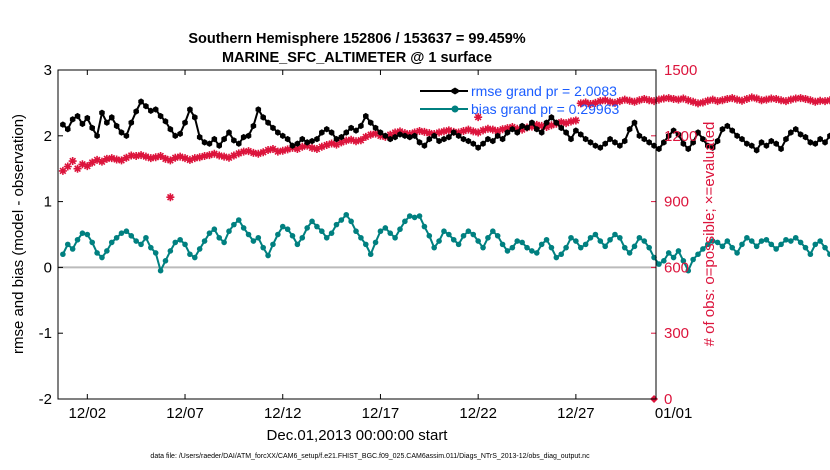 The image size is (830, 470). I want to click on x-tick-label: 12/17, so click(381, 413).